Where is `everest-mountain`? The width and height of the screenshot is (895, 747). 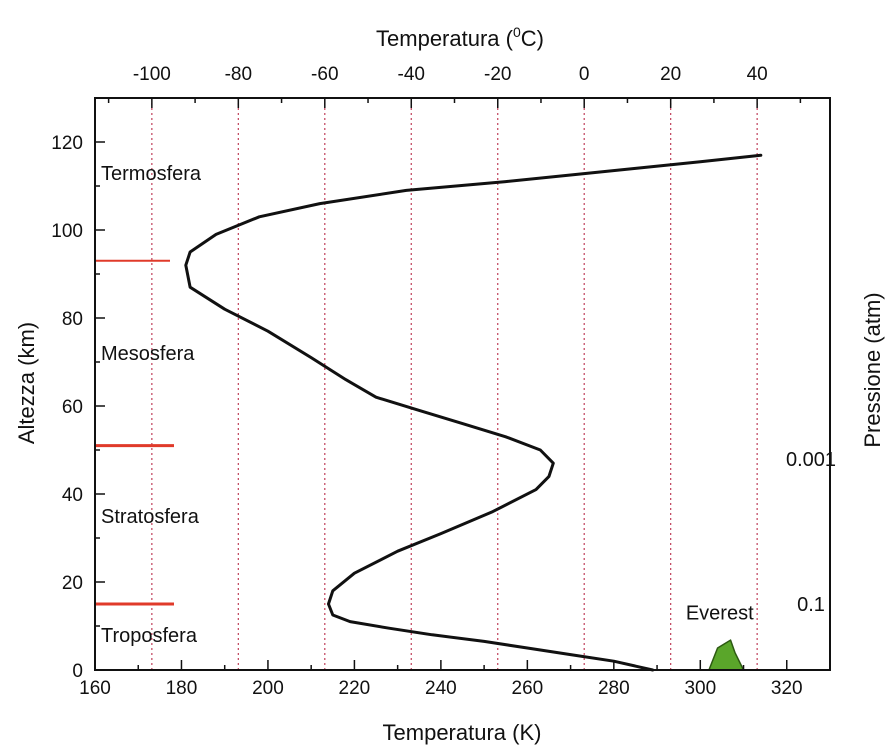
everest-mountain is located at coordinates (726, 655).